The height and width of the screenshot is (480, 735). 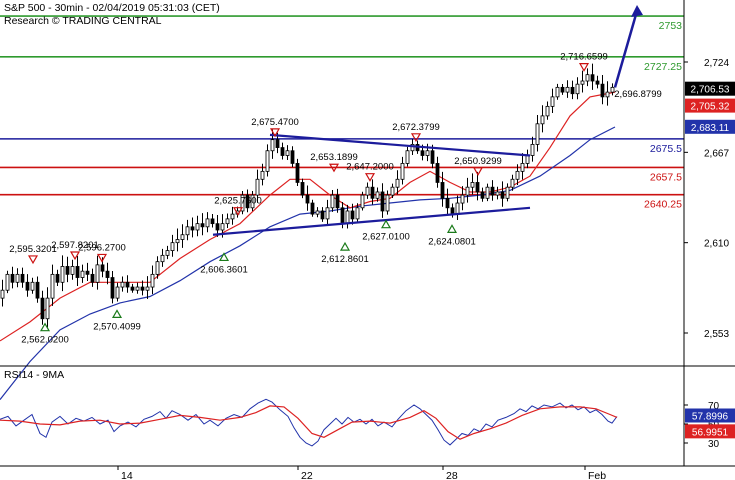 What do you see at coordinates (637, 10) in the screenshot?
I see `forecast-arrow-head` at bounding box center [637, 10].